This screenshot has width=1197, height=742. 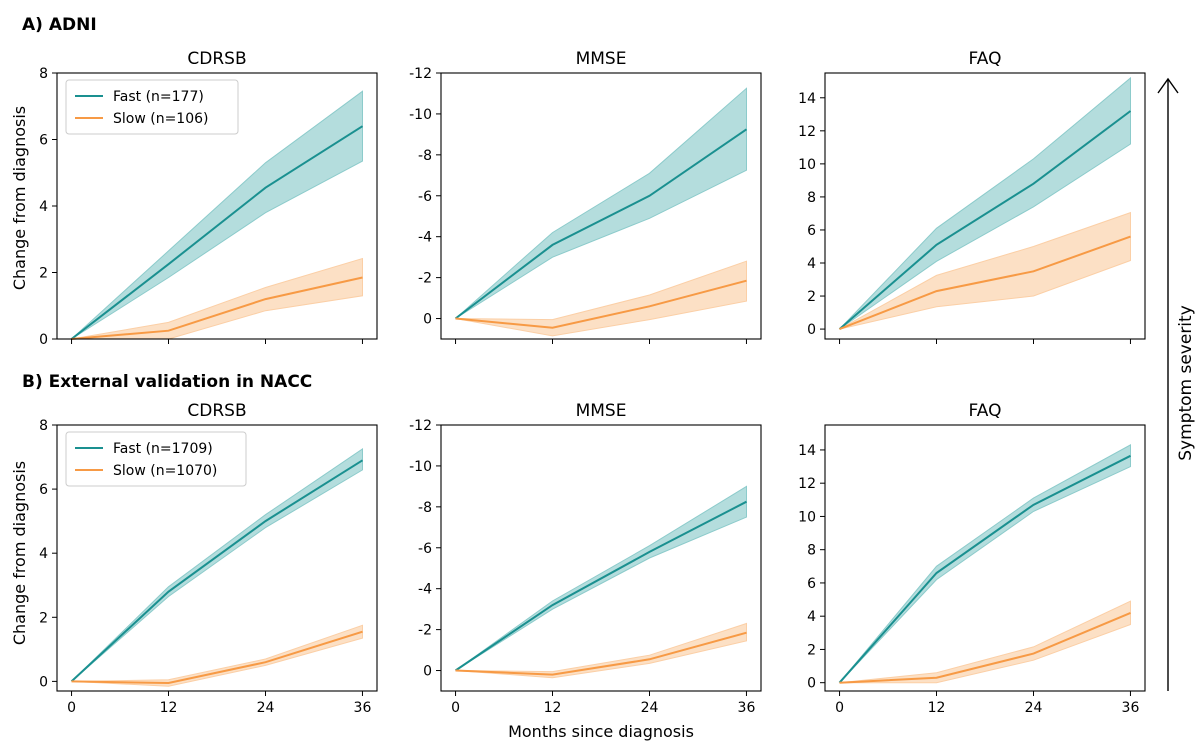 I want to click on y-axis-label-top: Change from diagnosis, so click(x=19, y=198).